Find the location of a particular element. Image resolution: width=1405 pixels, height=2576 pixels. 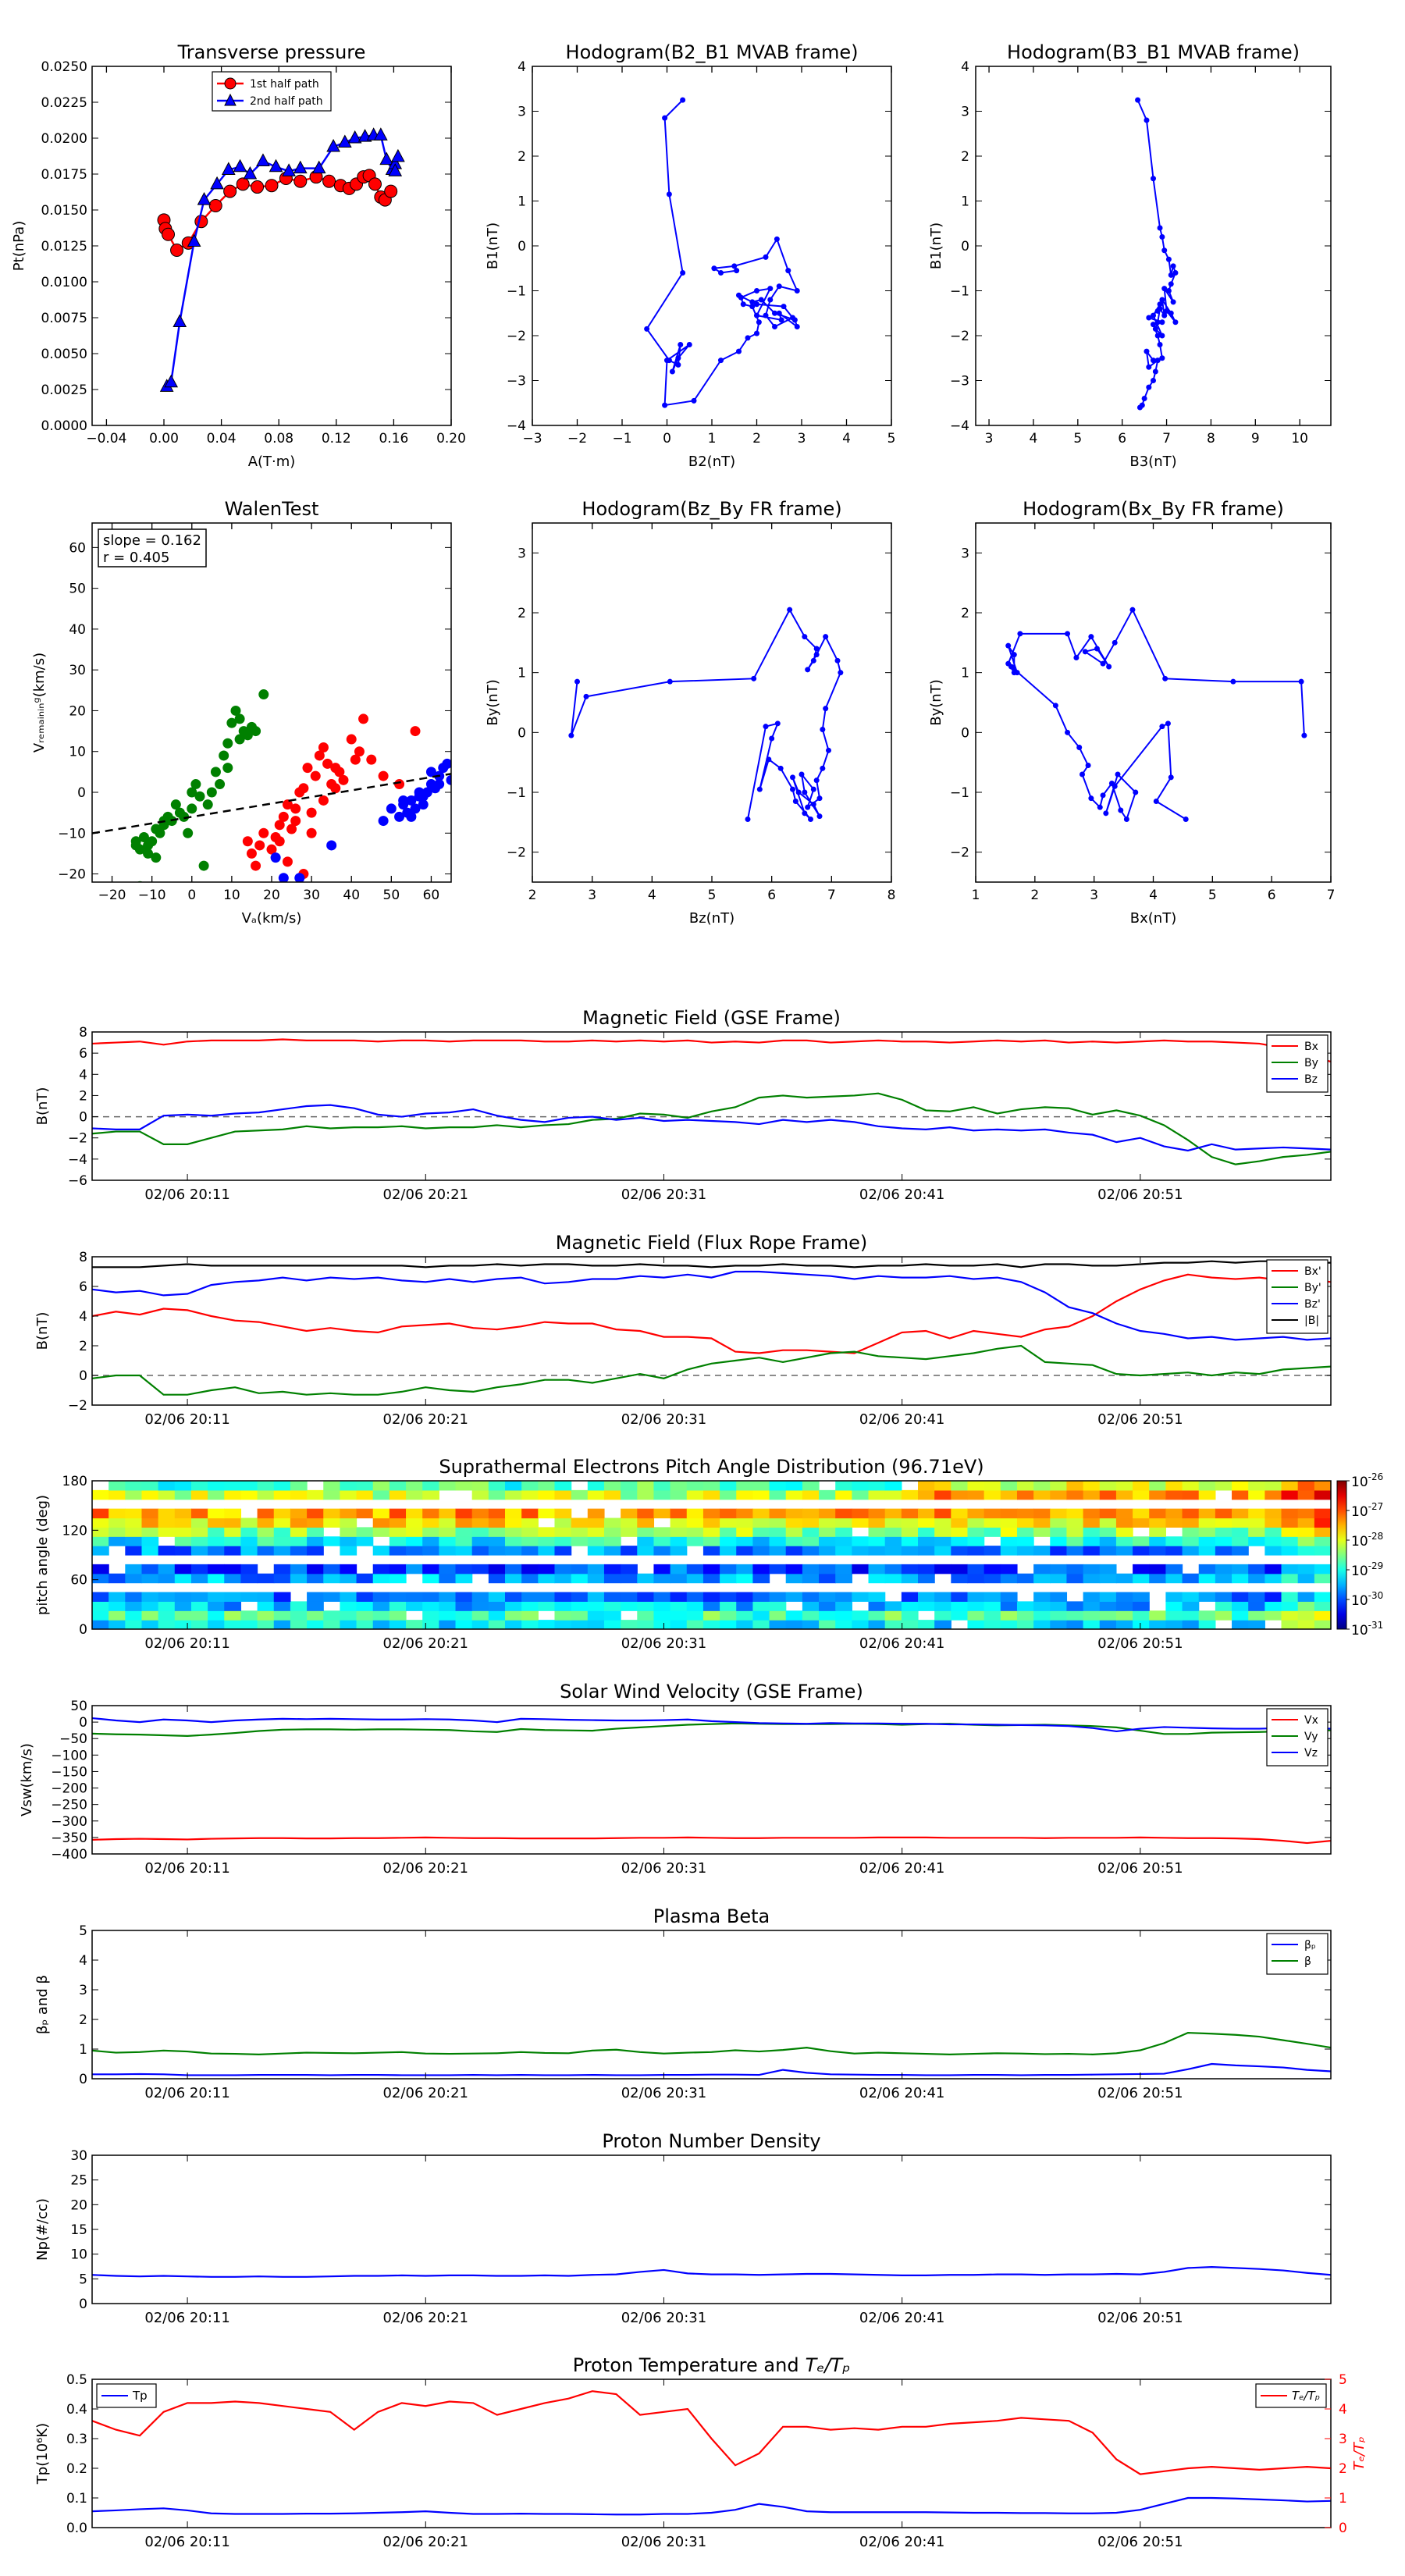

x-tick-label: 02/06 20:31 is located at coordinates (663, 1195).